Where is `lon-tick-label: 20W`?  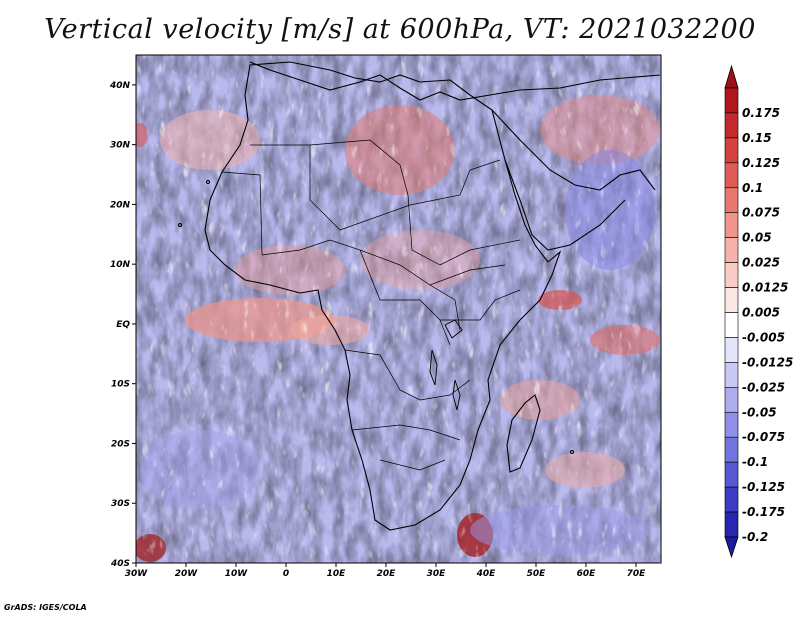
lon-tick-label: 20W is located at coordinates (187, 574).